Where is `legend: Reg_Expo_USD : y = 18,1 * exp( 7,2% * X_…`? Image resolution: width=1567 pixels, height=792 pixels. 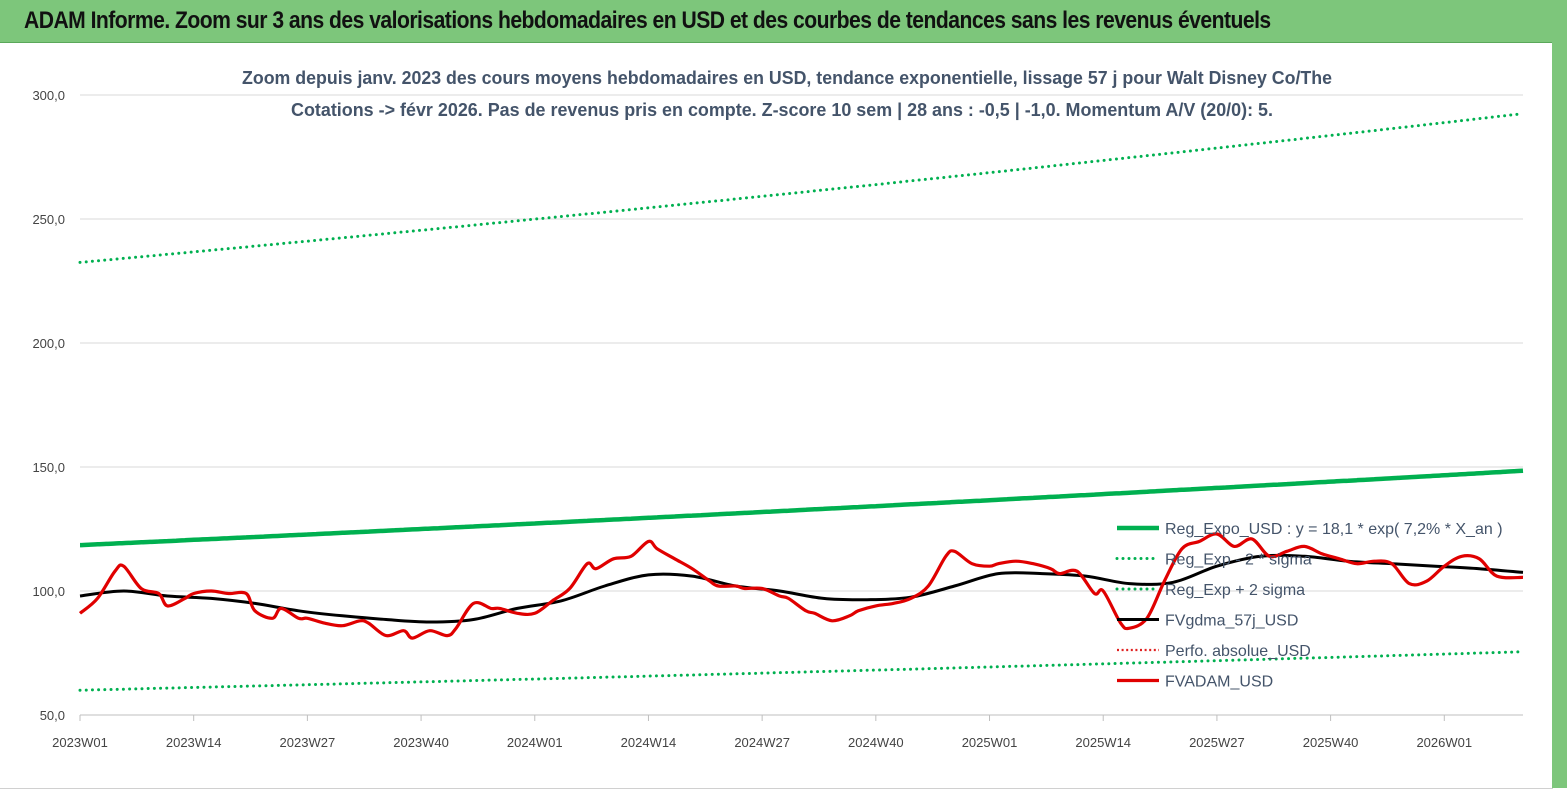
legend: Reg_Expo_USD : y = 18,1 * exp( 7,2% * X_… is located at coordinates (1309, 606).